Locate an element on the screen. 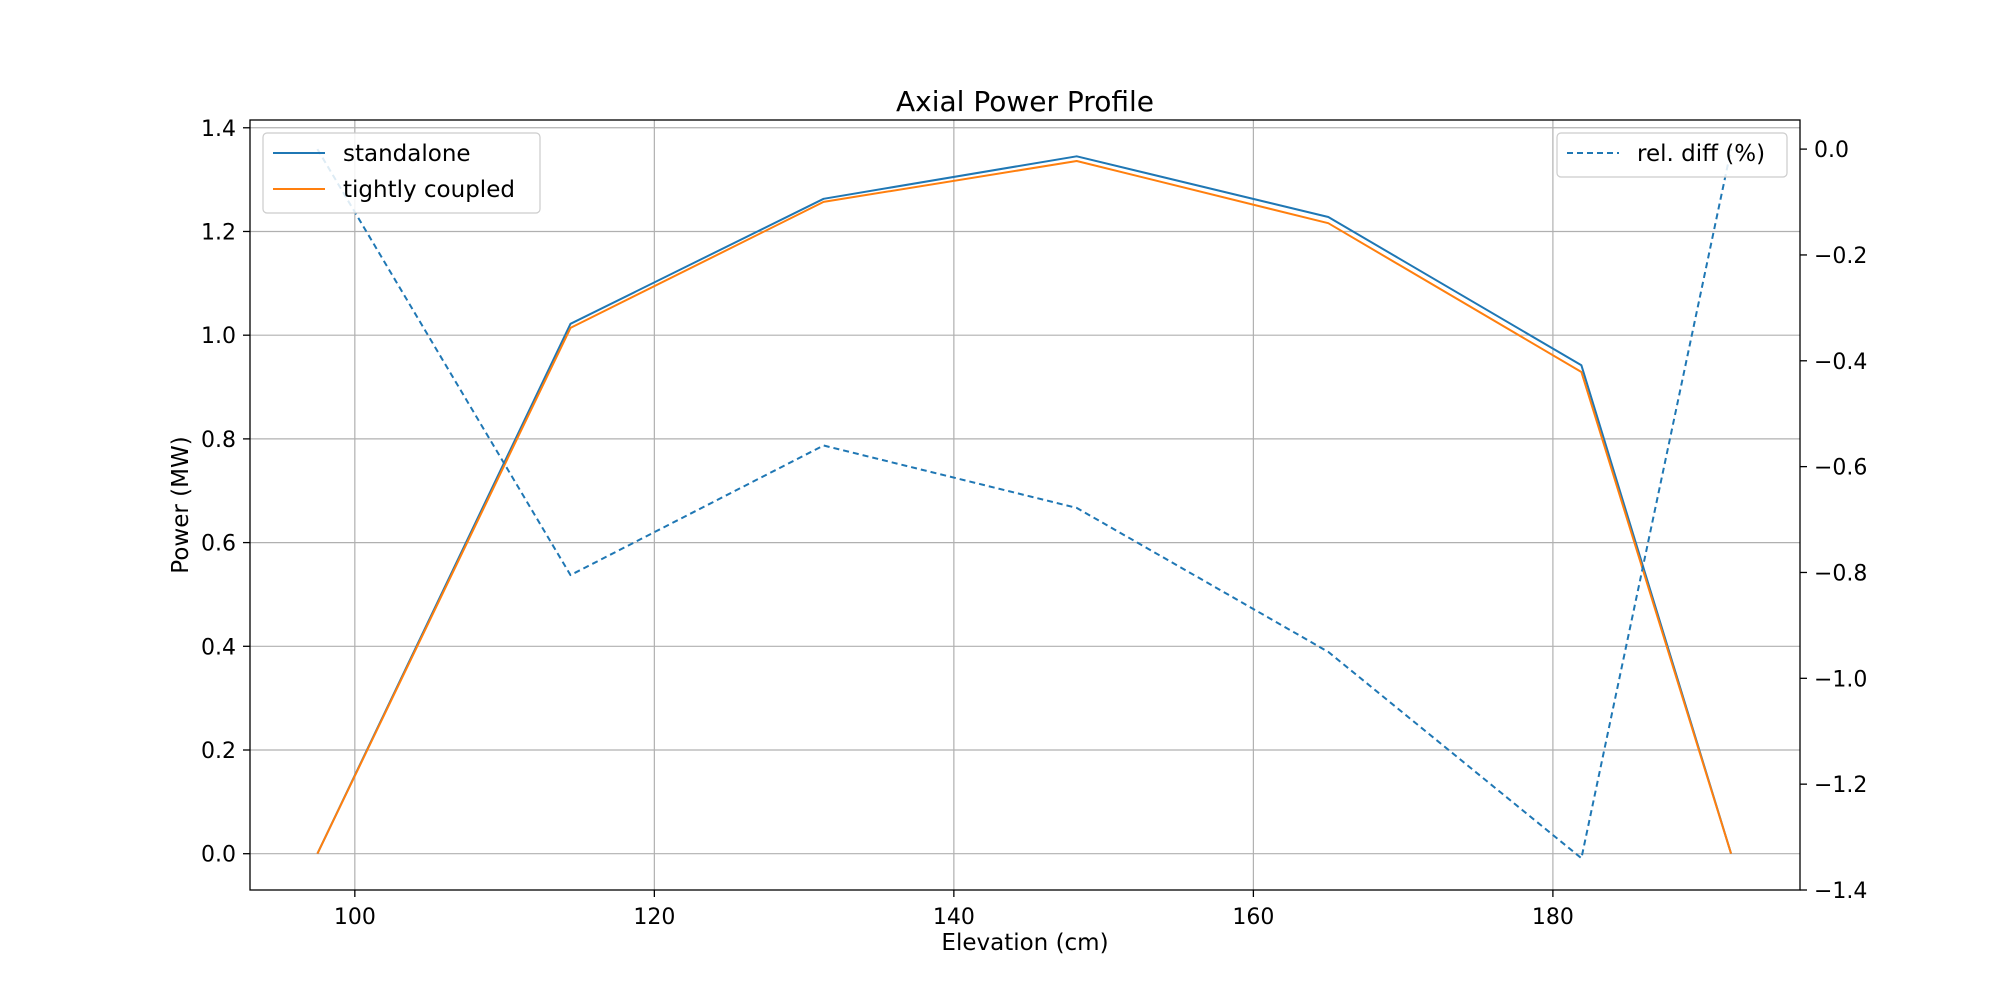  legend-left: standalone tightly coupled is located at coordinates (401, 173).